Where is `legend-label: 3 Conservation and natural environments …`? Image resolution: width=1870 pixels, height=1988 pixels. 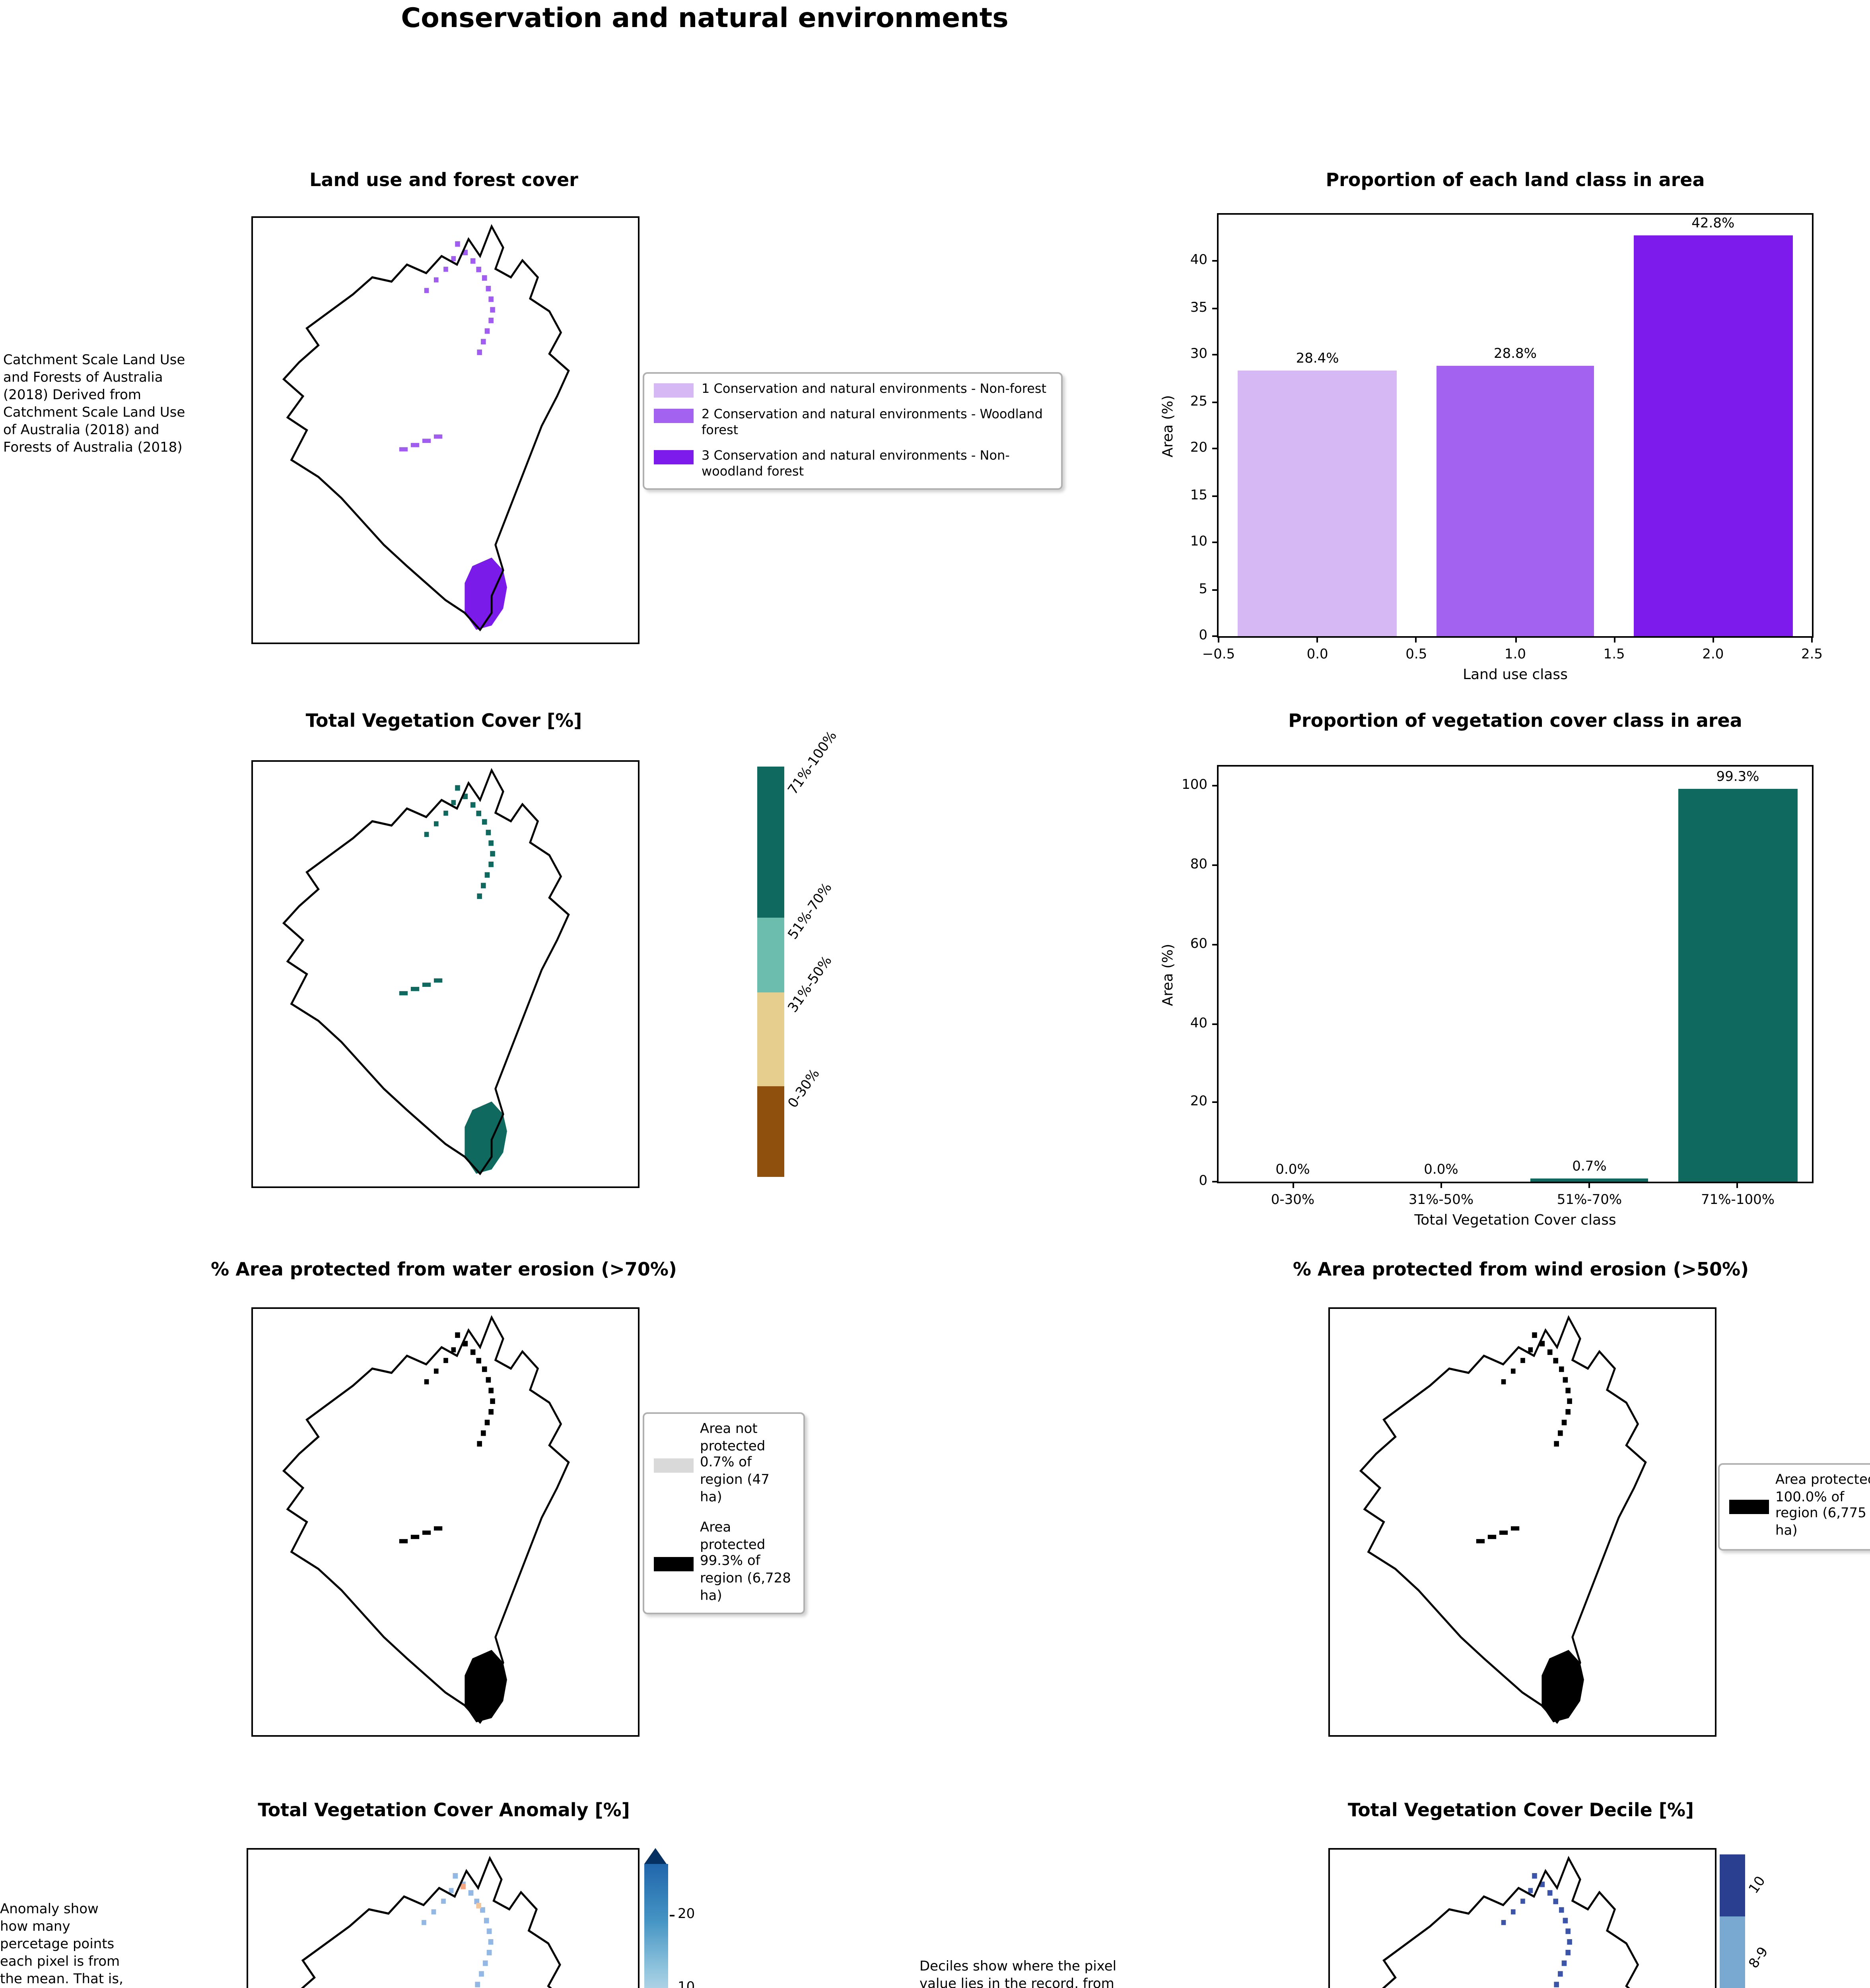 legend-label: 3 Conservation and natural environments … is located at coordinates (856, 463).